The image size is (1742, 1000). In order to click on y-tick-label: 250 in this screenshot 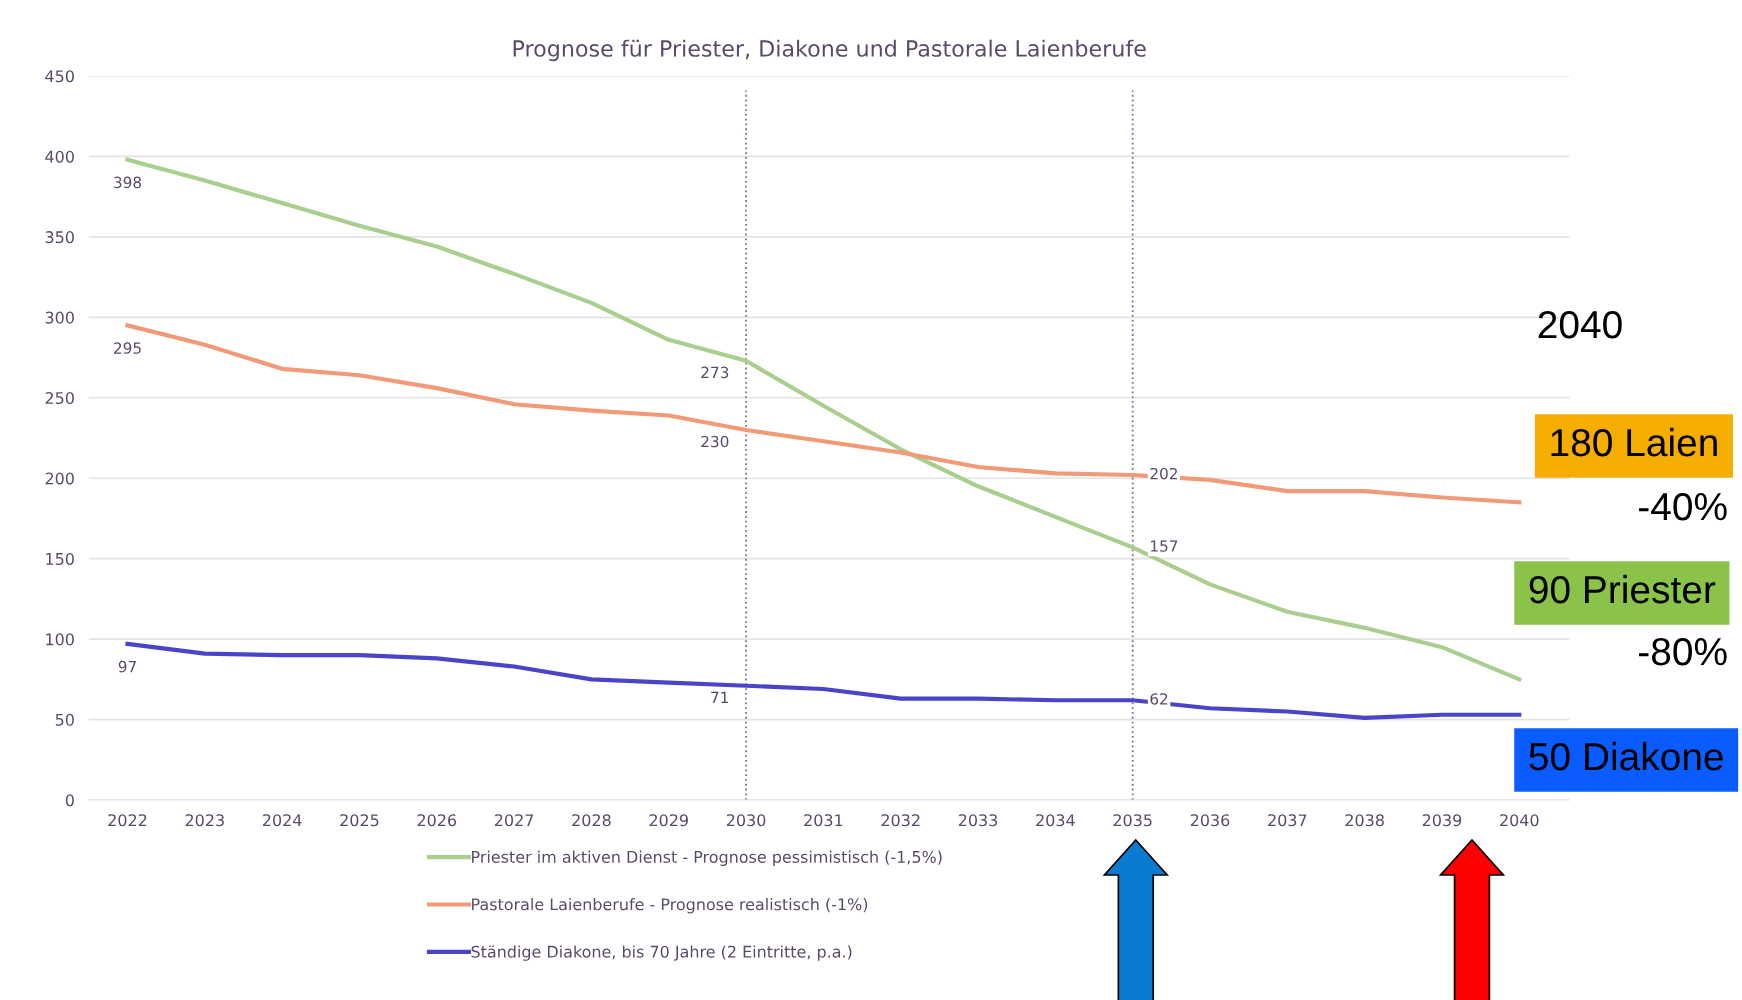, I will do `click(59, 398)`.